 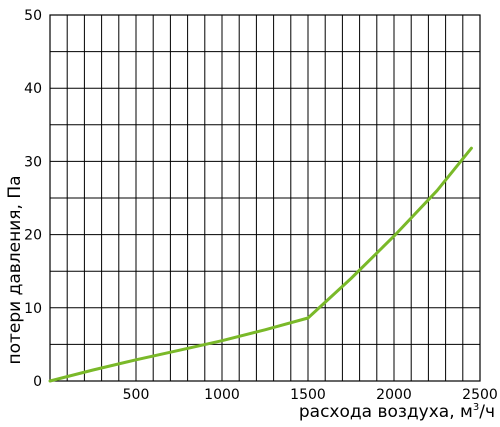 I want to click on y-tick-label: 20, so click(x=33, y=236).